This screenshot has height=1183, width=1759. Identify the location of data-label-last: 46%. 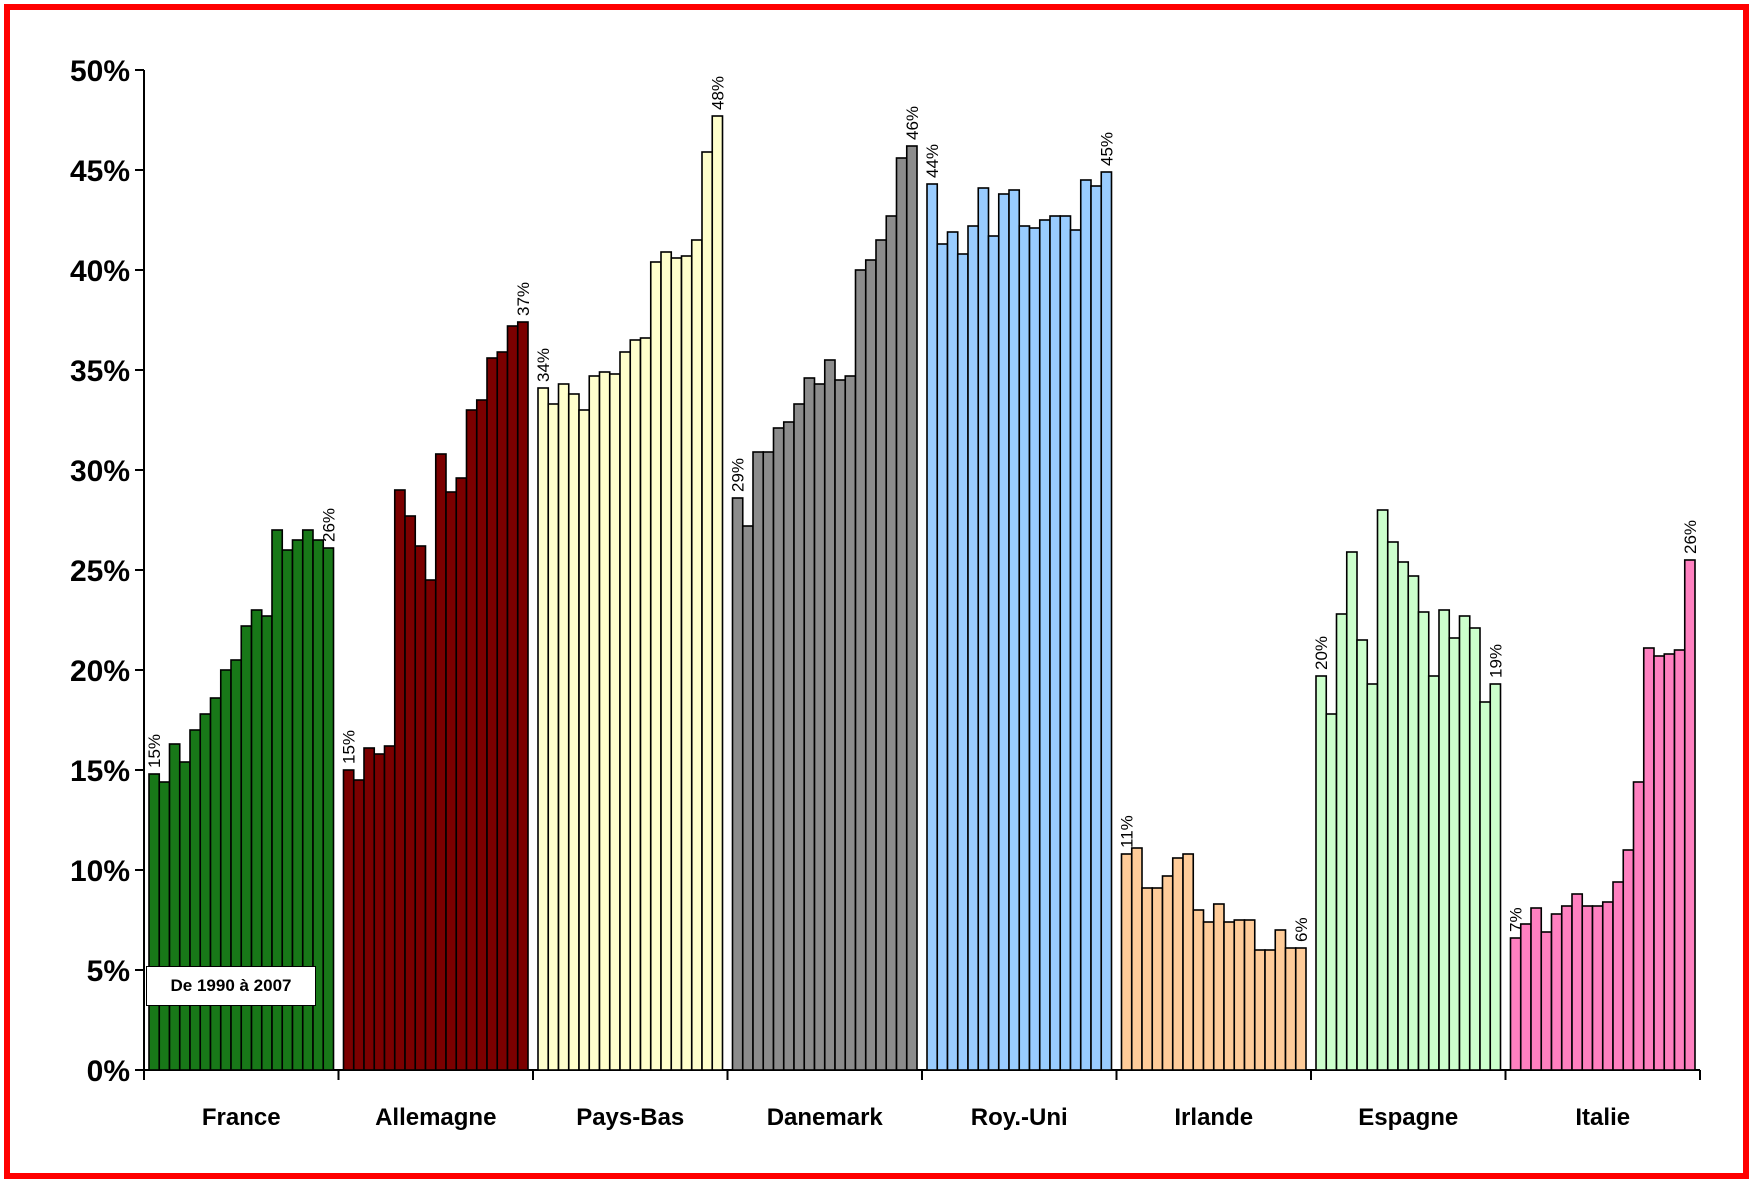
(912, 123).